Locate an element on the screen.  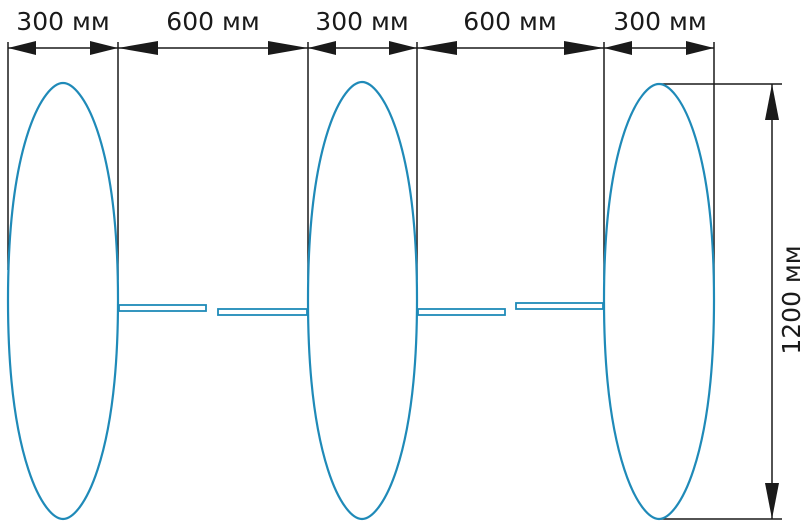
dimension-label-2: 600 мм is located at coordinates (212, 21).